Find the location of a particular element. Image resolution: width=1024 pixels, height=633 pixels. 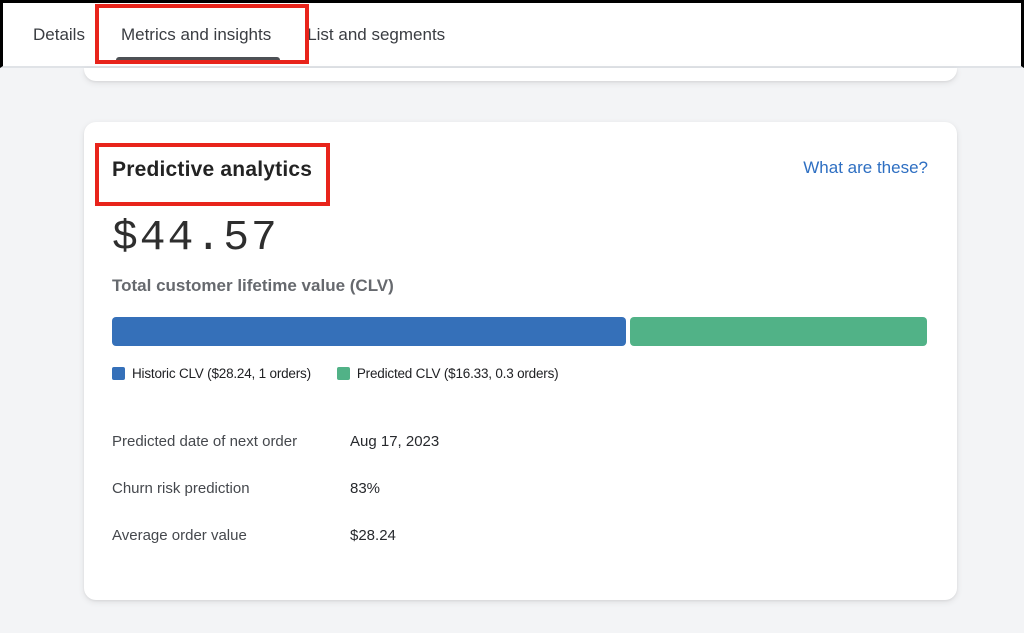

detail-value: 83% is located at coordinates (365, 488).